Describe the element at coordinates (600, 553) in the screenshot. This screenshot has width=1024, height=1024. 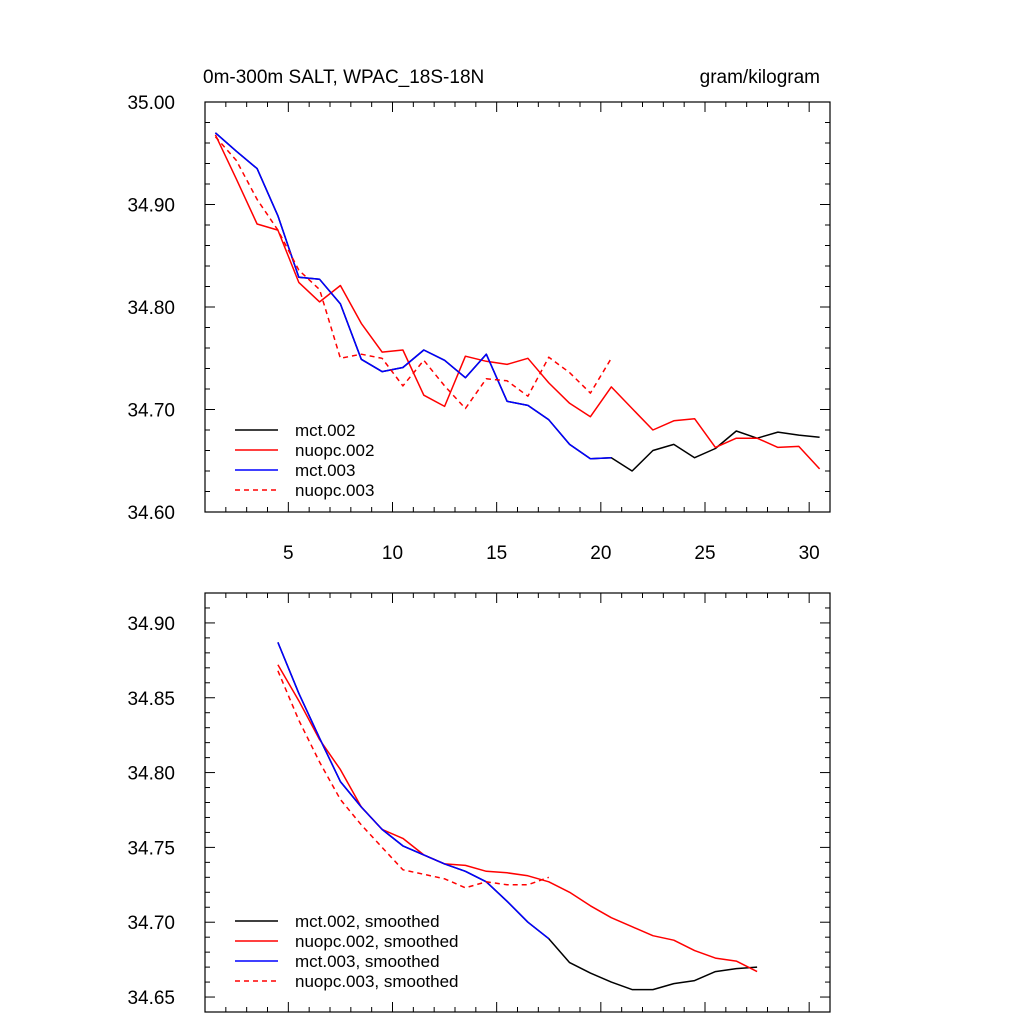
I see `x-tick-label: 20` at that location.